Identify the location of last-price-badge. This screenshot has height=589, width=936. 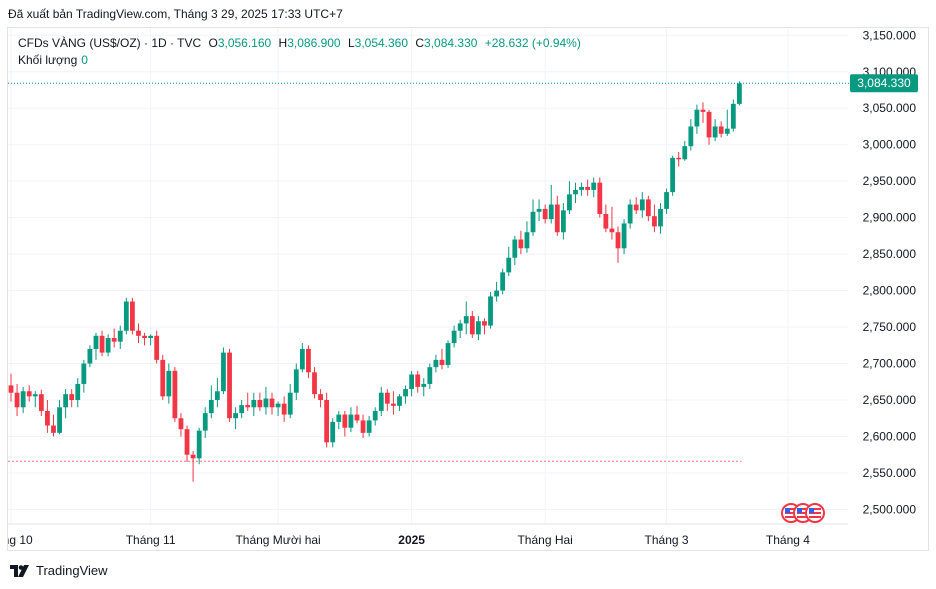
(884, 83).